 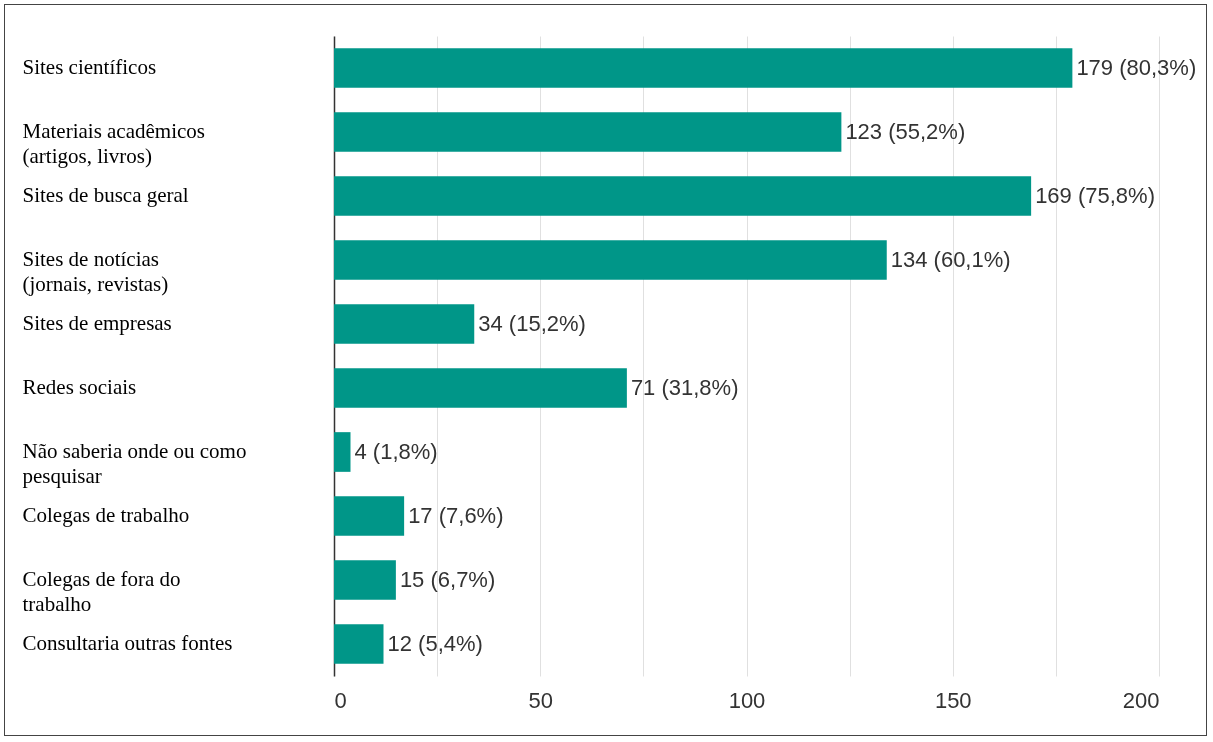 What do you see at coordinates (435, 643) in the screenshot?
I see `data-label: 12 (5,4%)` at bounding box center [435, 643].